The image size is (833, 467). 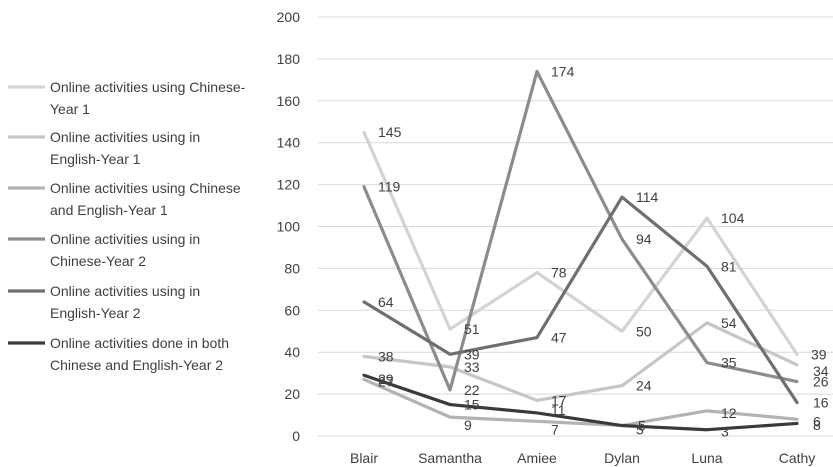 What do you see at coordinates (95, 159) in the screenshot?
I see `legend-entry-text: English-Year 1` at bounding box center [95, 159].